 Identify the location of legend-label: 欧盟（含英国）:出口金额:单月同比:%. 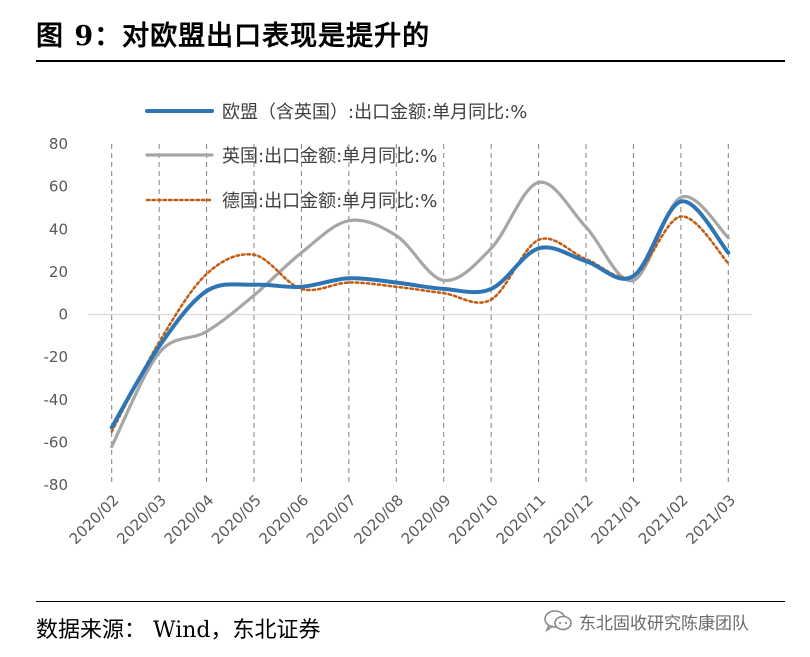
(374, 112).